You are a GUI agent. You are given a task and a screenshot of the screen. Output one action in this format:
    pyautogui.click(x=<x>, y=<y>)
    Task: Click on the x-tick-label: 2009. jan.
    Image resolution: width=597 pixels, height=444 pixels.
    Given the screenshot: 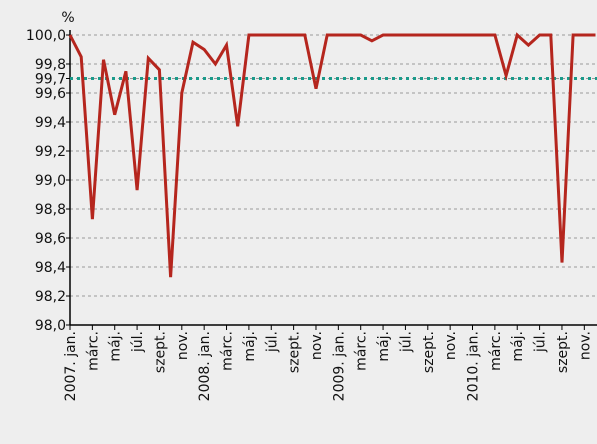 What is the action you would take?
    pyautogui.click(x=339, y=366)
    